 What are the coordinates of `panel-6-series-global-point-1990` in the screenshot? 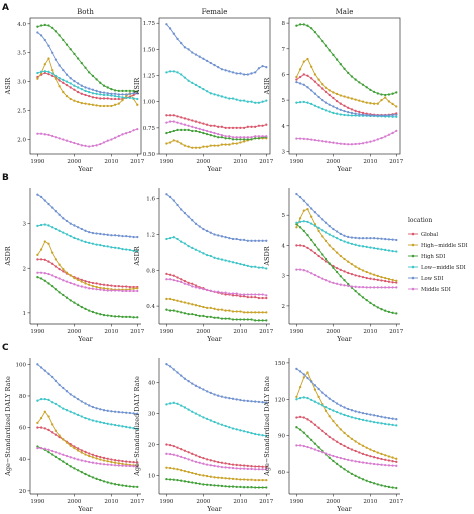 It's located at (296, 245).